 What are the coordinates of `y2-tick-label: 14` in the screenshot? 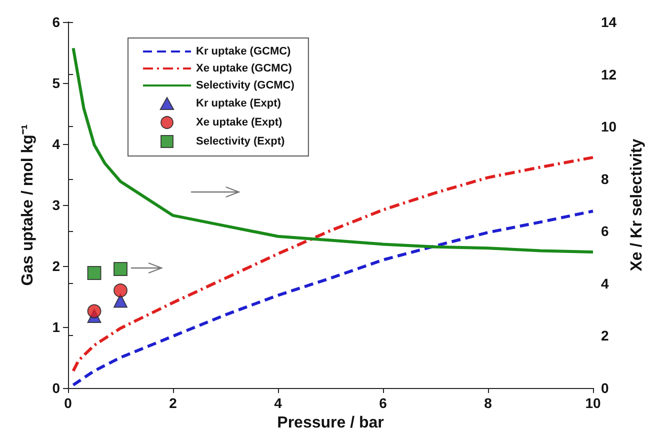 It's located at (609, 22).